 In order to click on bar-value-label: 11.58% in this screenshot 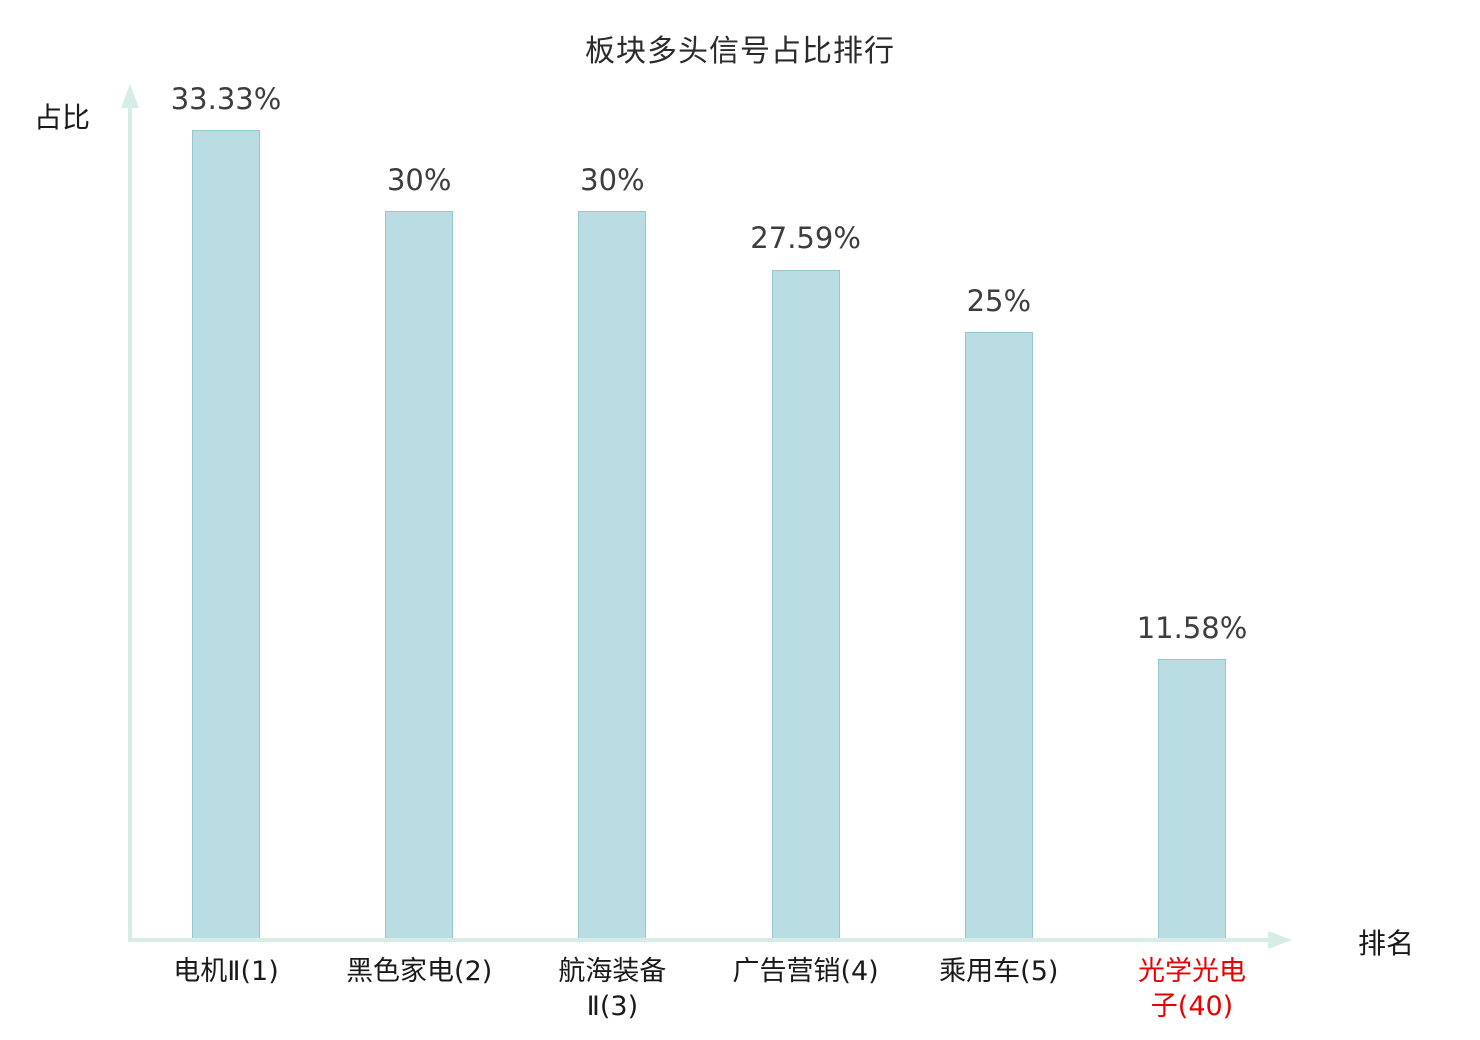, I will do `click(1192, 627)`.